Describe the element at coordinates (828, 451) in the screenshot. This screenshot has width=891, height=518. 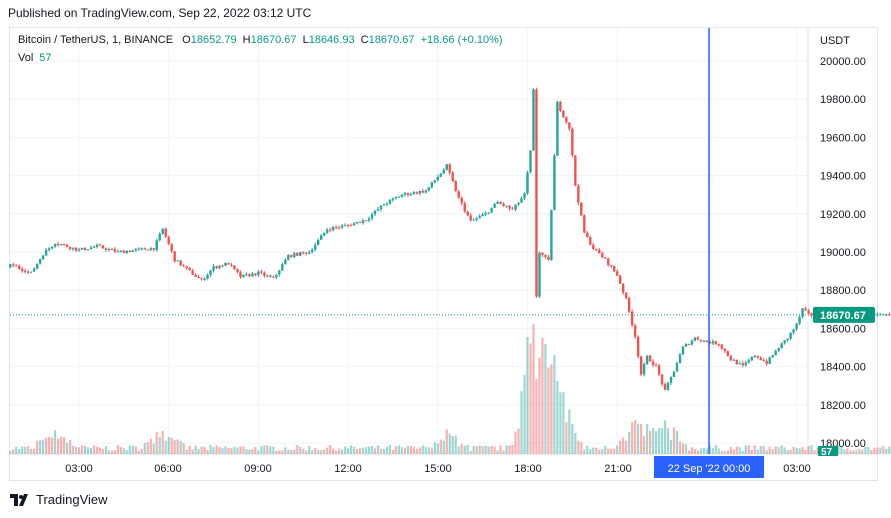
I see `volume-badge` at that location.